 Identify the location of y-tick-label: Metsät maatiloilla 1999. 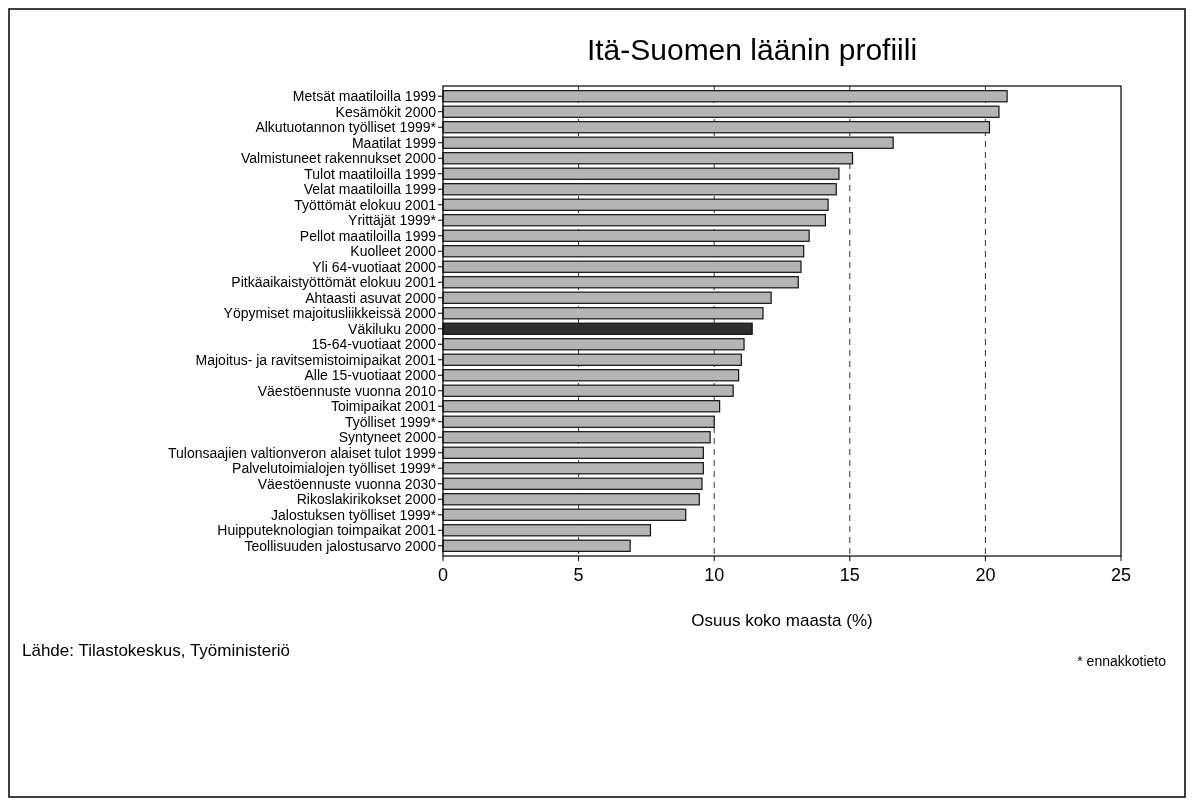
(364, 96).